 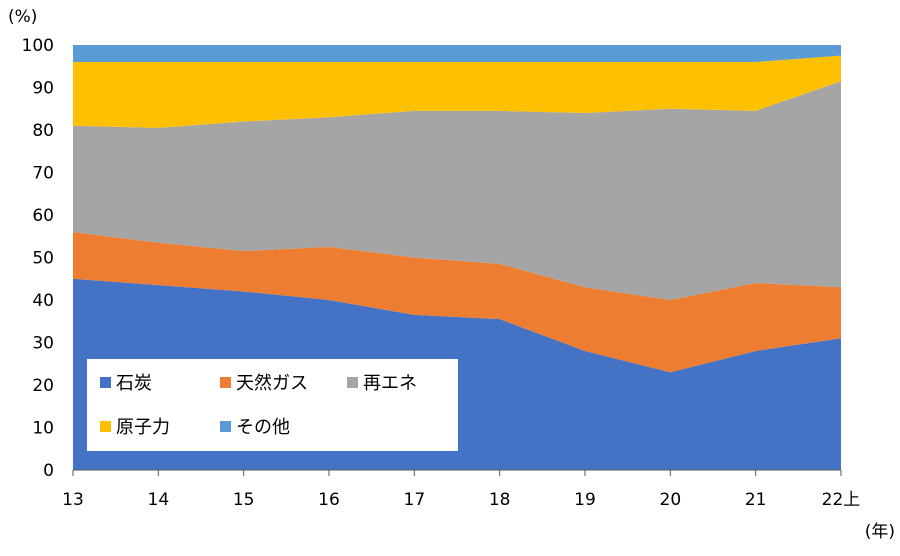 I want to click on y-tick-label: 90, so click(x=43, y=89).